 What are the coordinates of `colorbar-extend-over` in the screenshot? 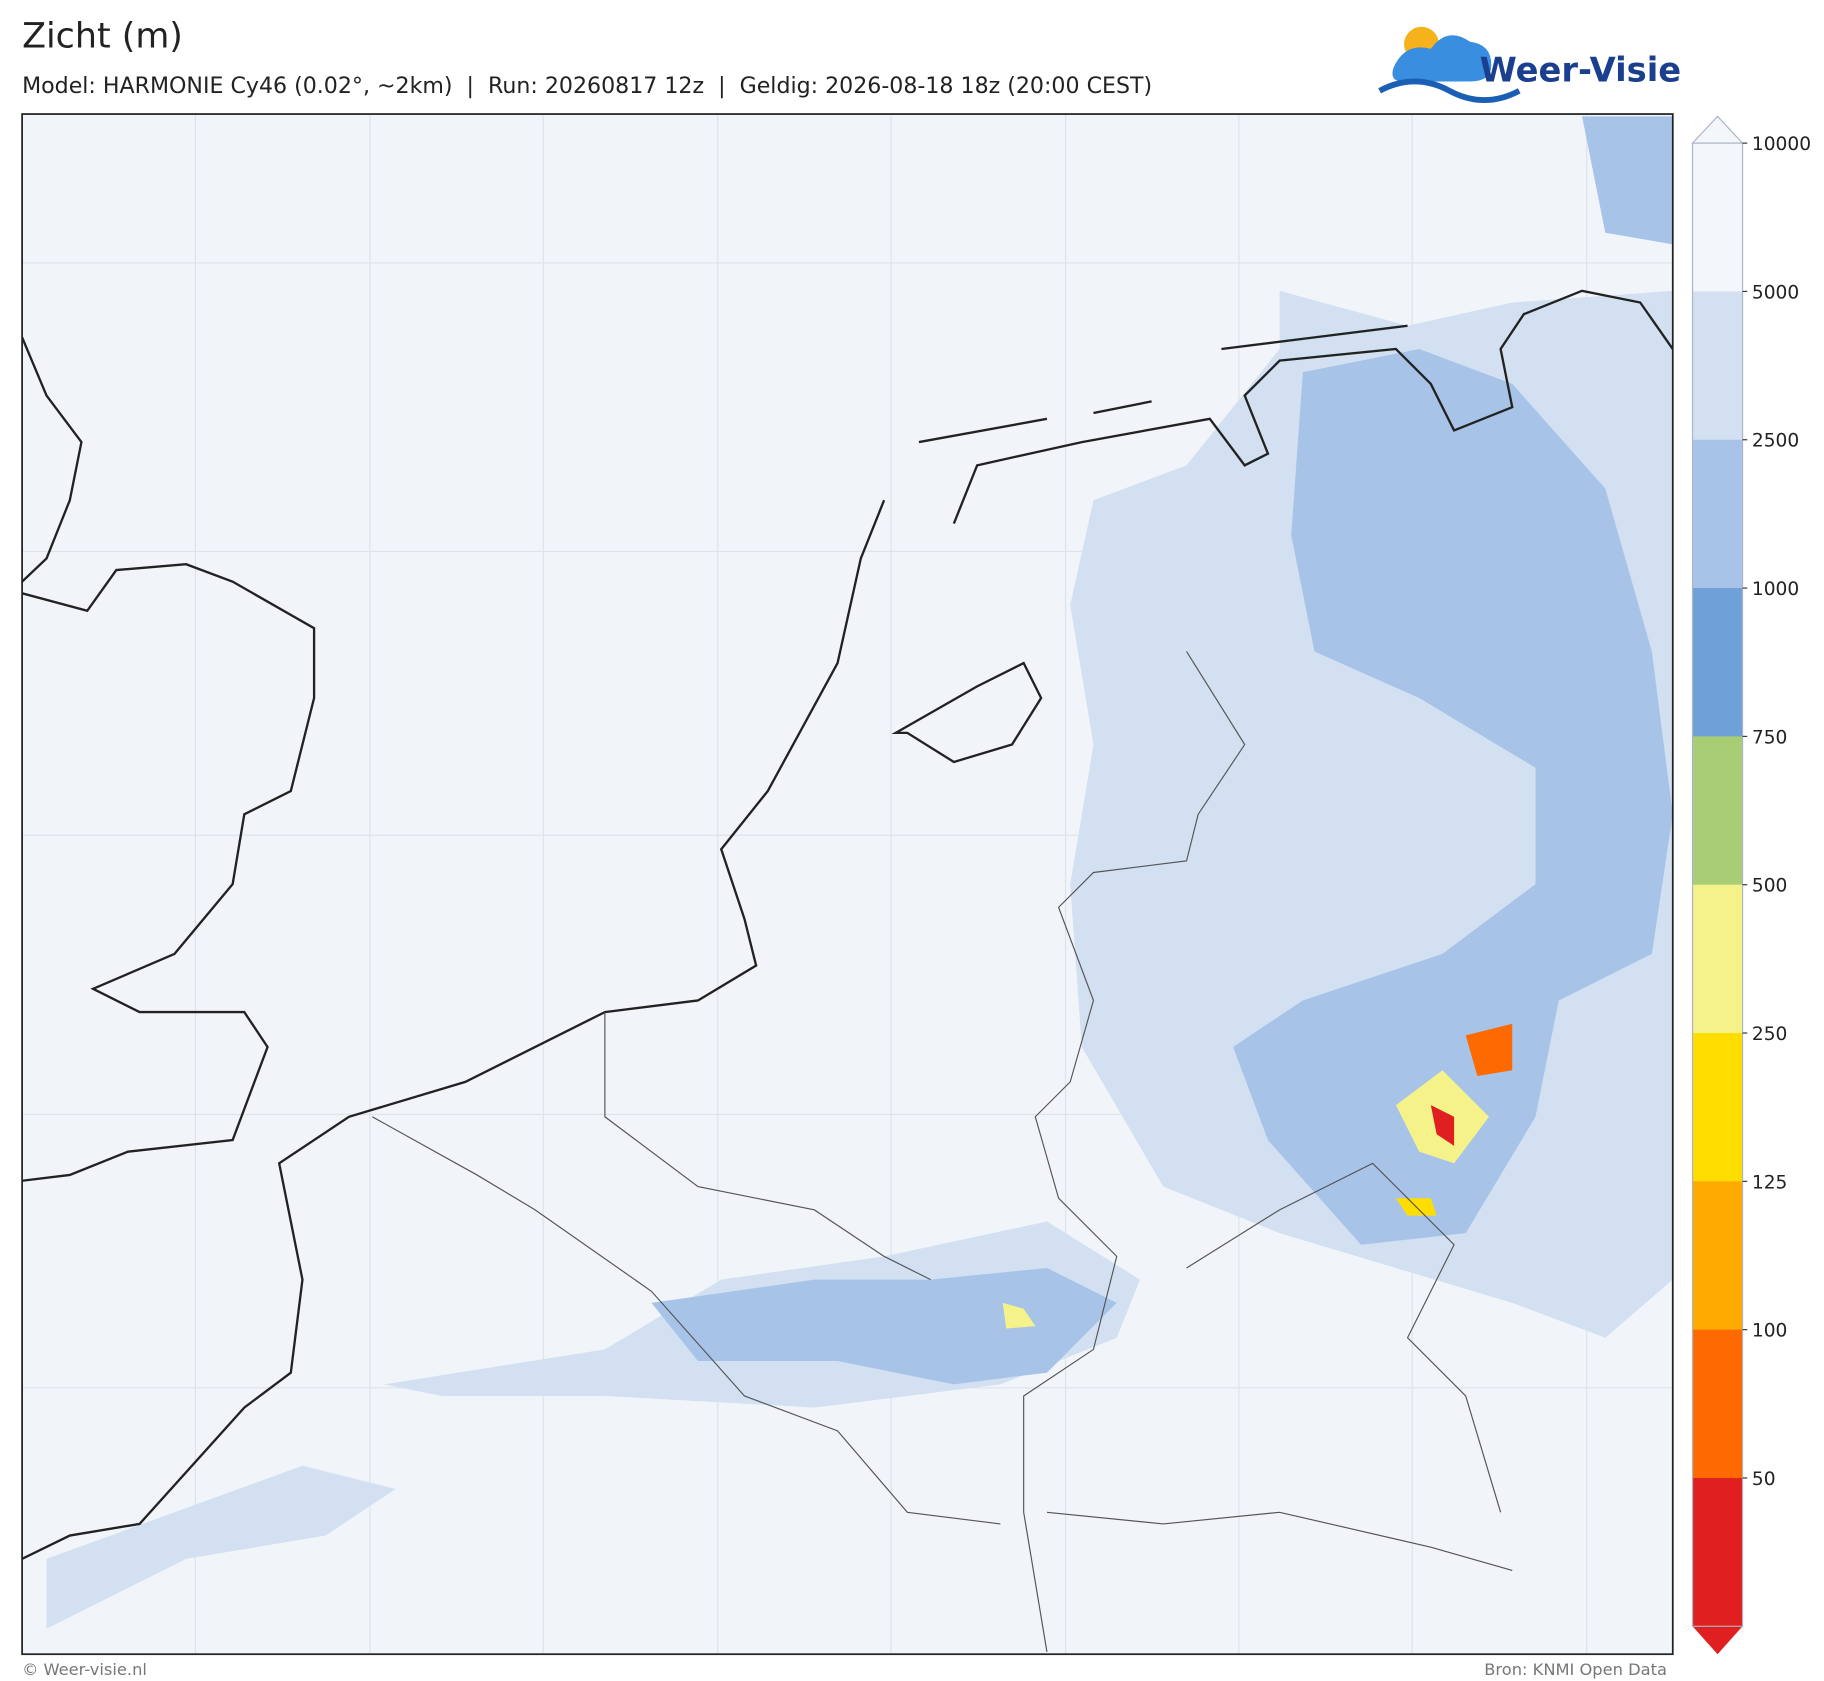 It's located at (1717, 129).